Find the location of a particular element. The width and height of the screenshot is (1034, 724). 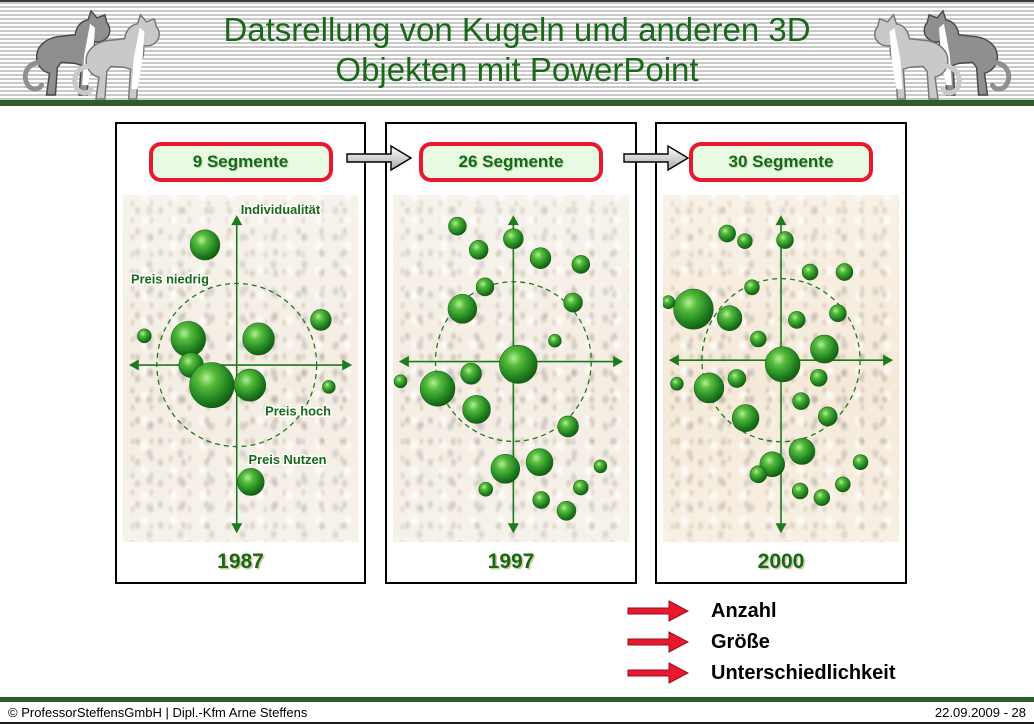

legend-label-groesse: Größe is located at coordinates (740, 641).